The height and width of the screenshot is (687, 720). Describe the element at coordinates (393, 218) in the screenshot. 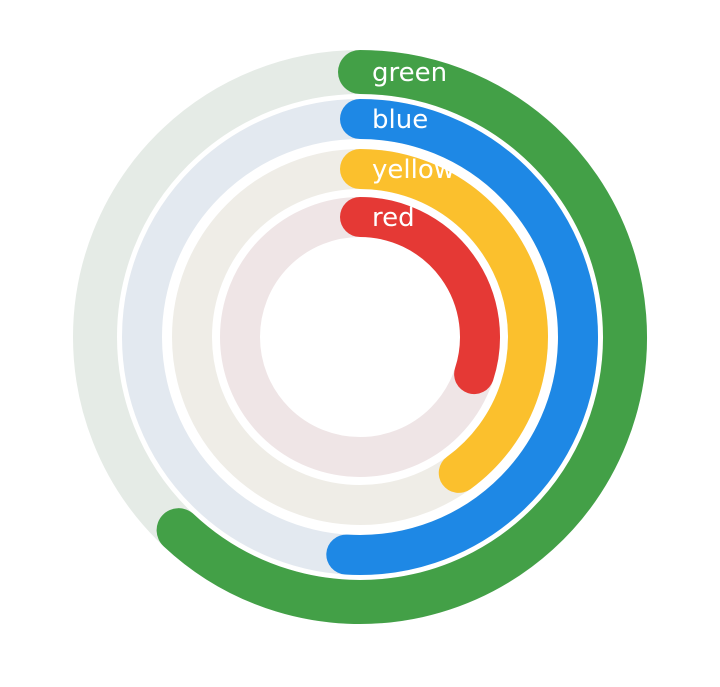

I see `label-red: red` at that location.